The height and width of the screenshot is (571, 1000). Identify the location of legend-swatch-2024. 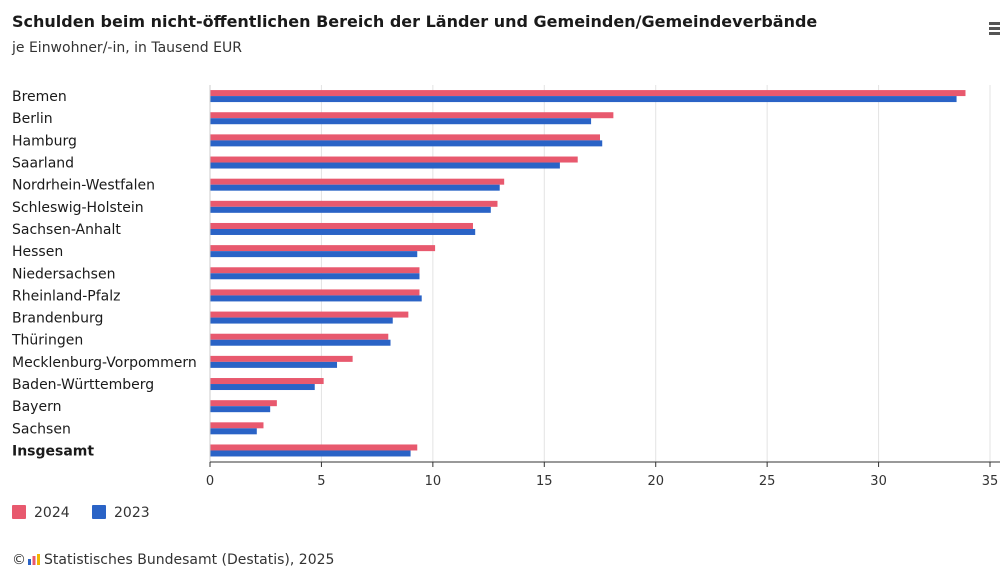
(19, 512).